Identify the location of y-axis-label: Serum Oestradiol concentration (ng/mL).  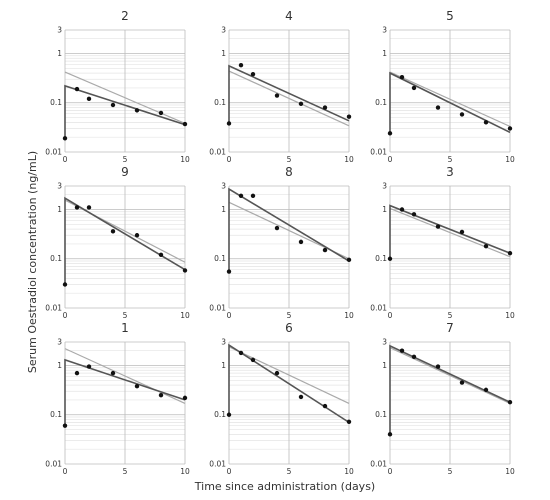
(32, 262).